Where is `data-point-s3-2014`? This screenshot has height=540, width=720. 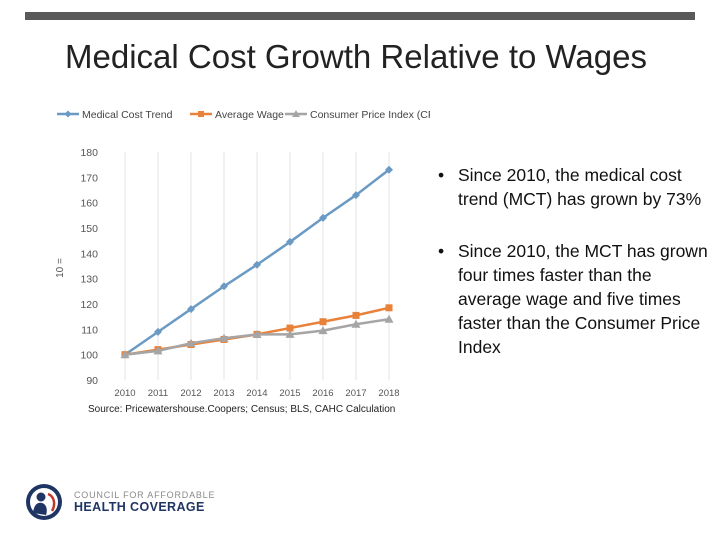
data-point-s3-2014 is located at coordinates (257, 333).